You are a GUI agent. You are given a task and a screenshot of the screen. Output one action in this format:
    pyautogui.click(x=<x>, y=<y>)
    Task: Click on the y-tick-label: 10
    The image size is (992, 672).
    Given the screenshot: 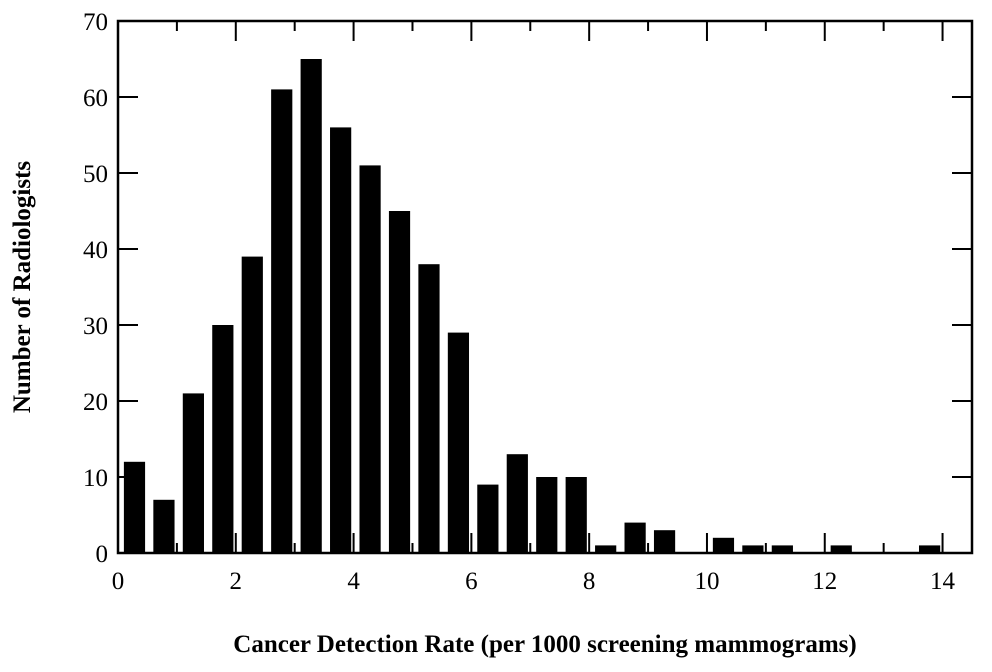 What is the action you would take?
    pyautogui.click(x=95, y=478)
    